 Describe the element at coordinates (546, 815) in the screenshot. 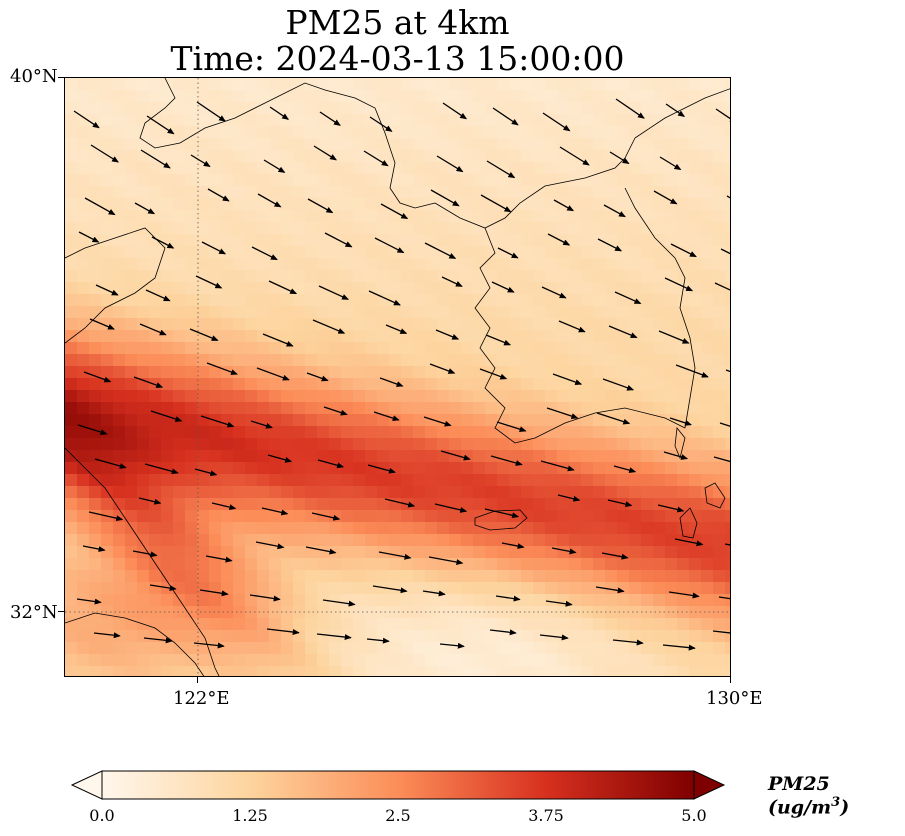

I see `colorbar-tick-3: 3.75` at that location.